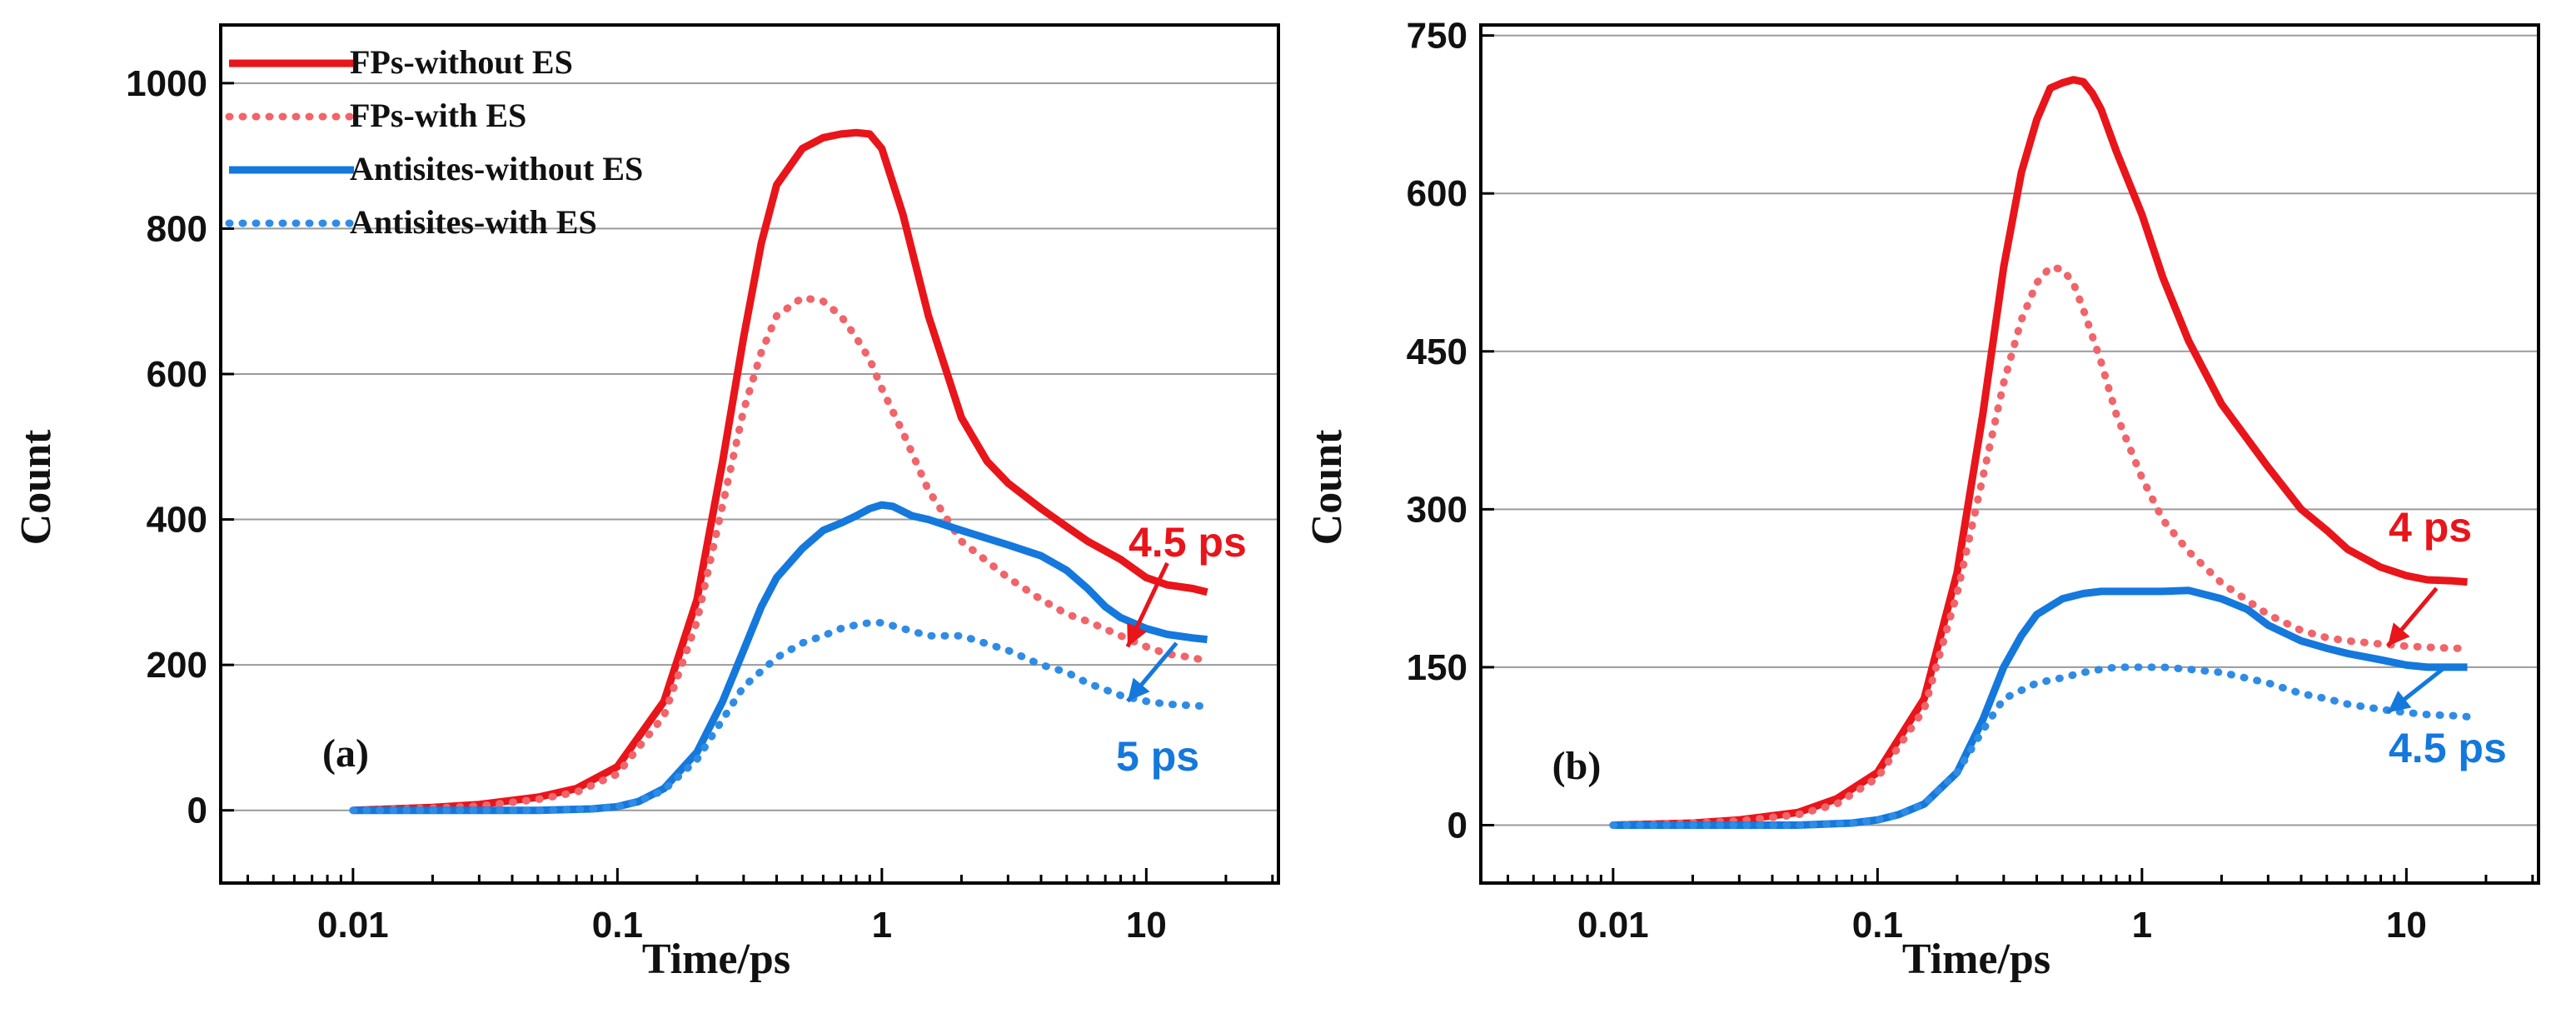 The width and height of the screenshot is (2576, 1018). Describe the element at coordinates (1157, 756) in the screenshot. I see `annotation-label: 5 ps` at that location.